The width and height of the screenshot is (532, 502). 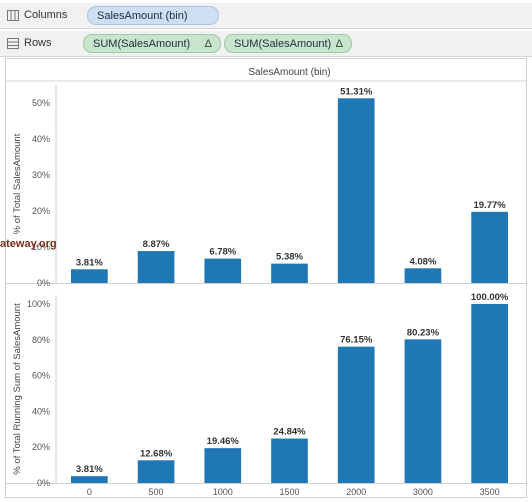 What do you see at coordinates (46, 15) in the screenshot?
I see `columns-shelf-label: Columns` at bounding box center [46, 15].